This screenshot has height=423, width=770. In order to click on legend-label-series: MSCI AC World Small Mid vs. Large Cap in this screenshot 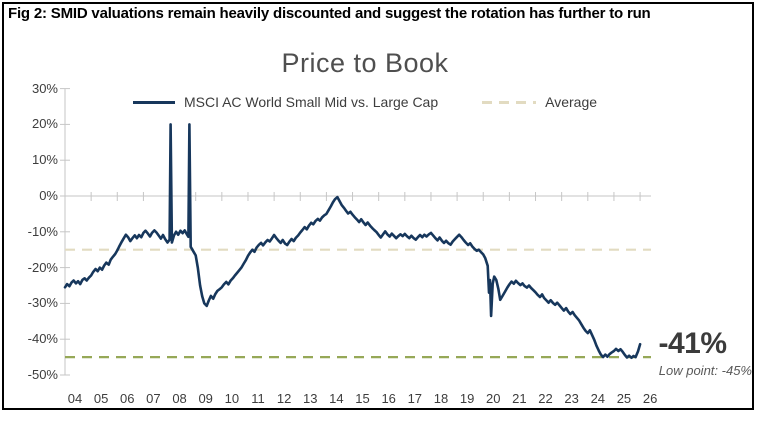, I will do `click(311, 102)`.